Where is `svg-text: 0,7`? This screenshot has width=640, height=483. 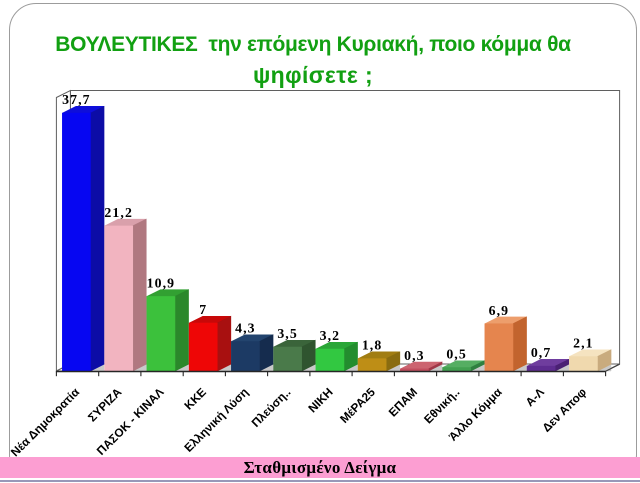
svg-text: 0,7 is located at coordinates (541, 352).